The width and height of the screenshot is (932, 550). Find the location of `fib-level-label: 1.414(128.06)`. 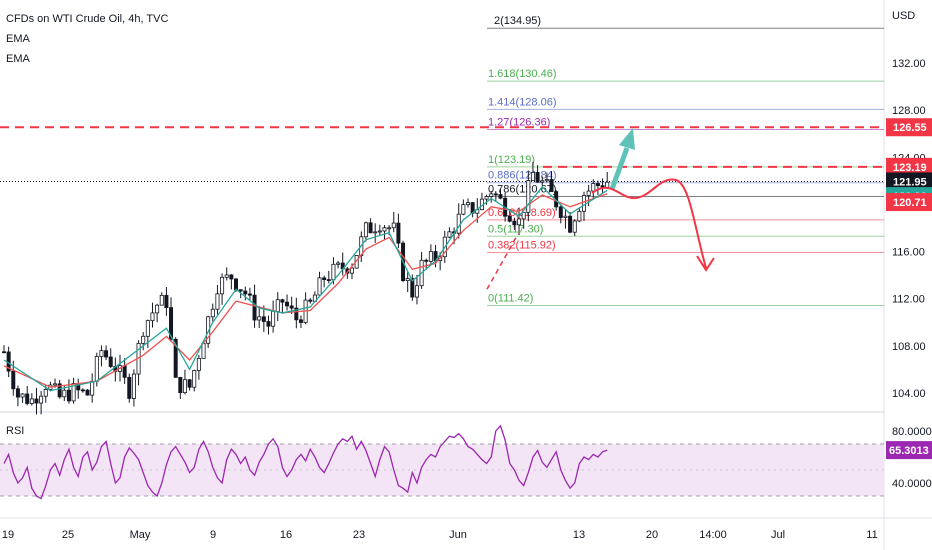

fib-level-label: 1.414(128.06) is located at coordinates (522, 102).